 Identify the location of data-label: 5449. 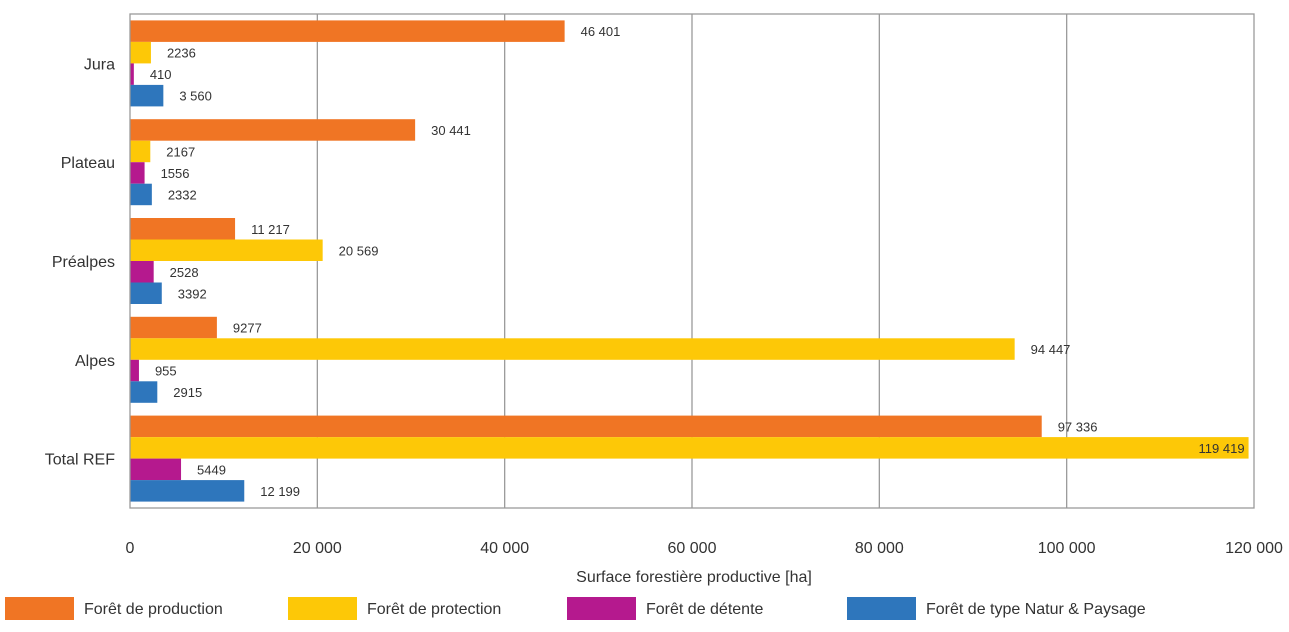
(211, 469).